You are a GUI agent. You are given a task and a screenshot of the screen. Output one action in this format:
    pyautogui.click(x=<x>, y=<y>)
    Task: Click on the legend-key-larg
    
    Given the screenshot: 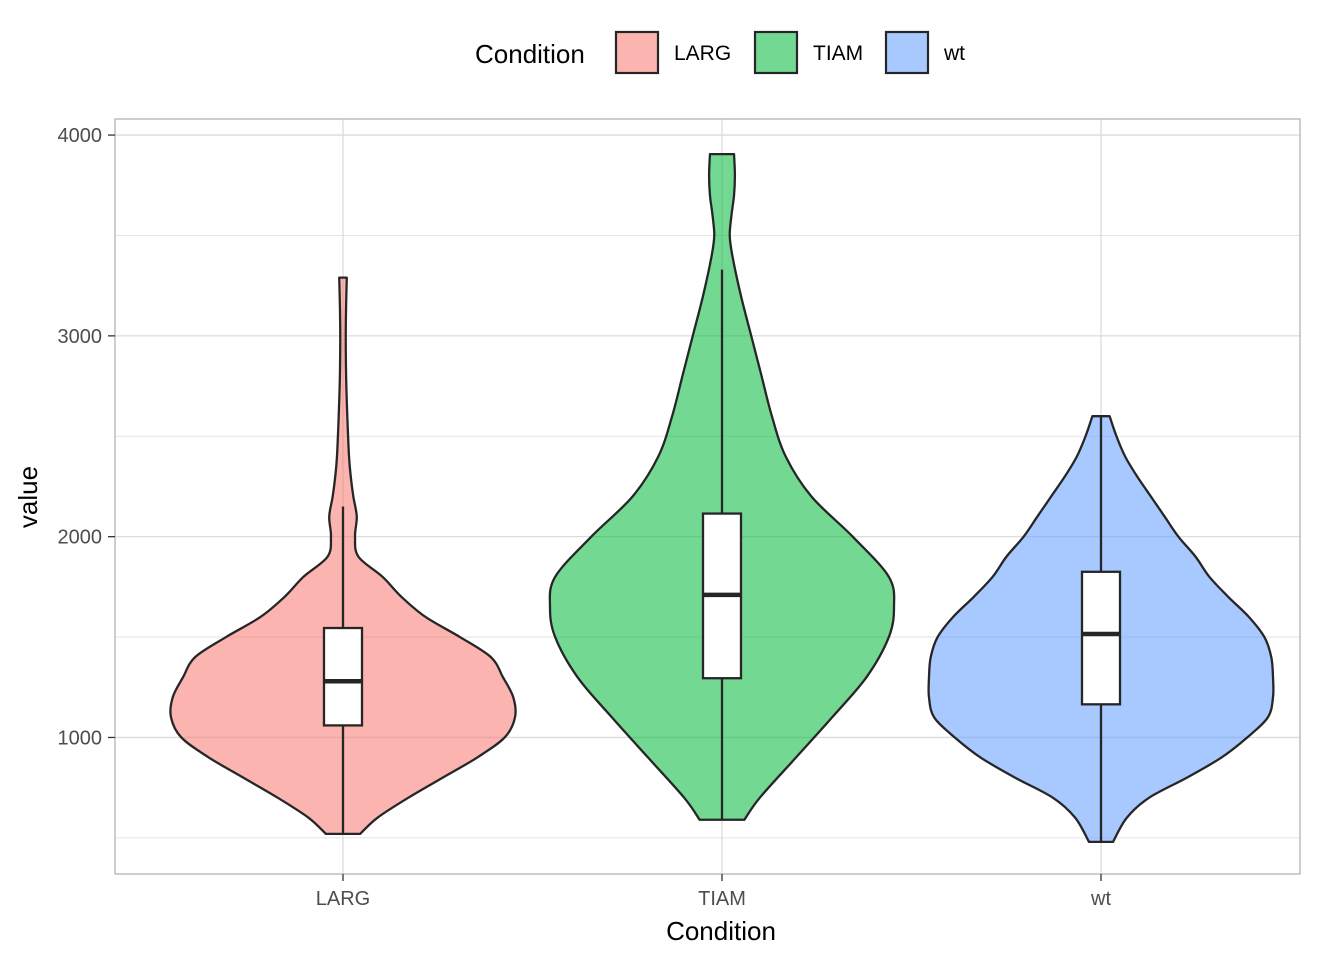 What is the action you would take?
    pyautogui.click(x=637, y=52)
    